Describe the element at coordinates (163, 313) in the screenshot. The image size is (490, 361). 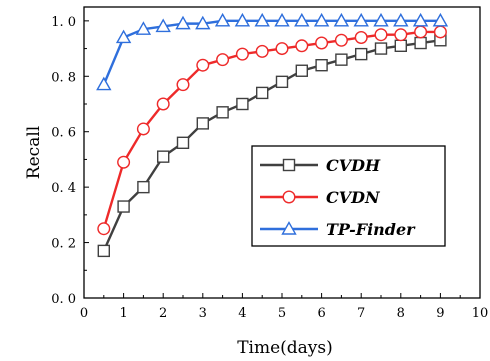
I see `x-tick-label: 2` at that location.